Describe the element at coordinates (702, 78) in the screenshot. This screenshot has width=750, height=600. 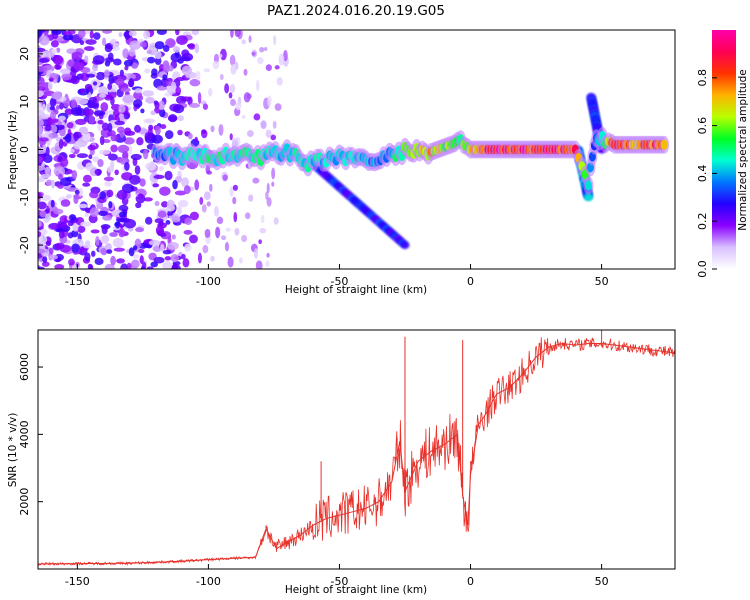
I see `colorbar-tick-label: 0.8` at that location.